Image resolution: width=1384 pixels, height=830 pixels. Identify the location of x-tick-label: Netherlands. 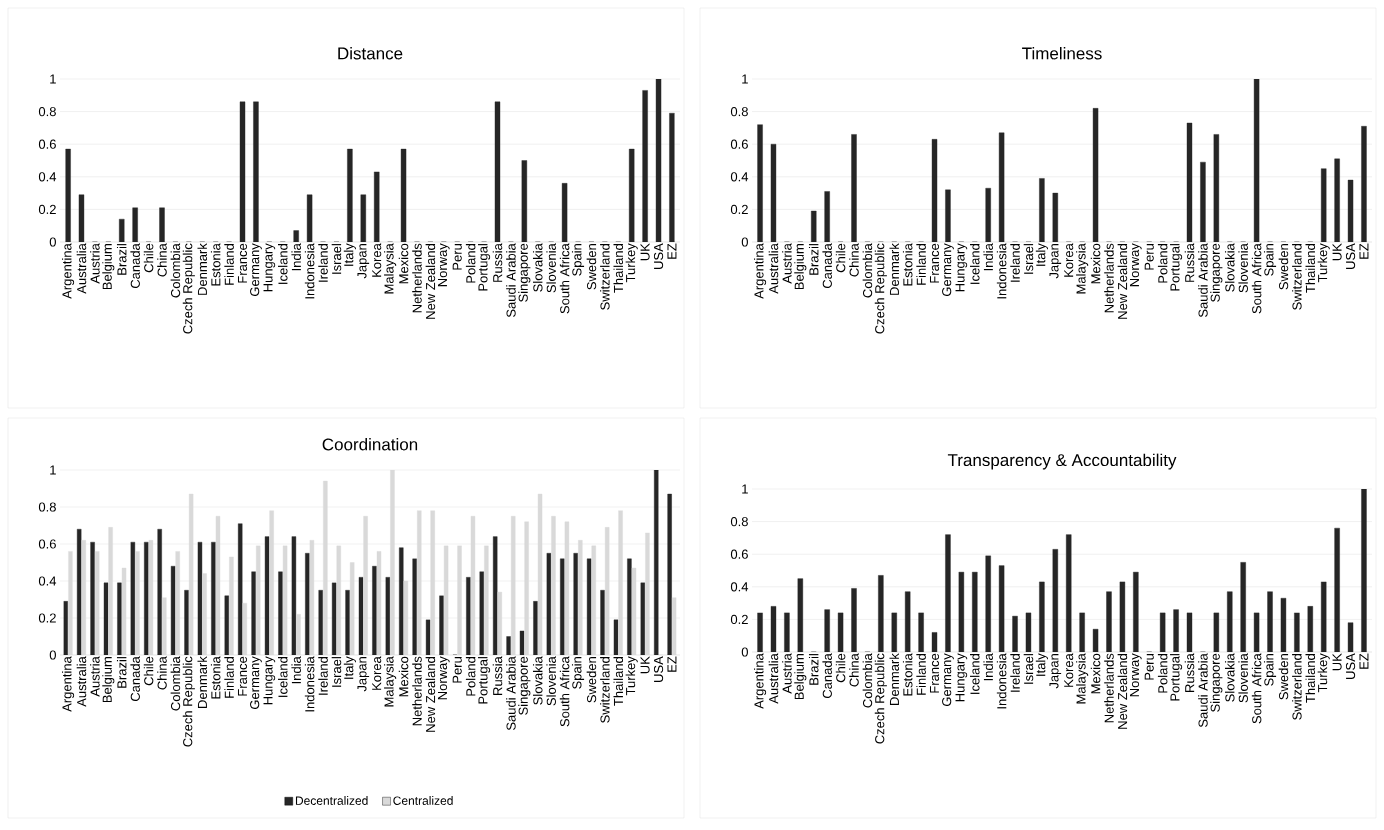
(1109, 278).